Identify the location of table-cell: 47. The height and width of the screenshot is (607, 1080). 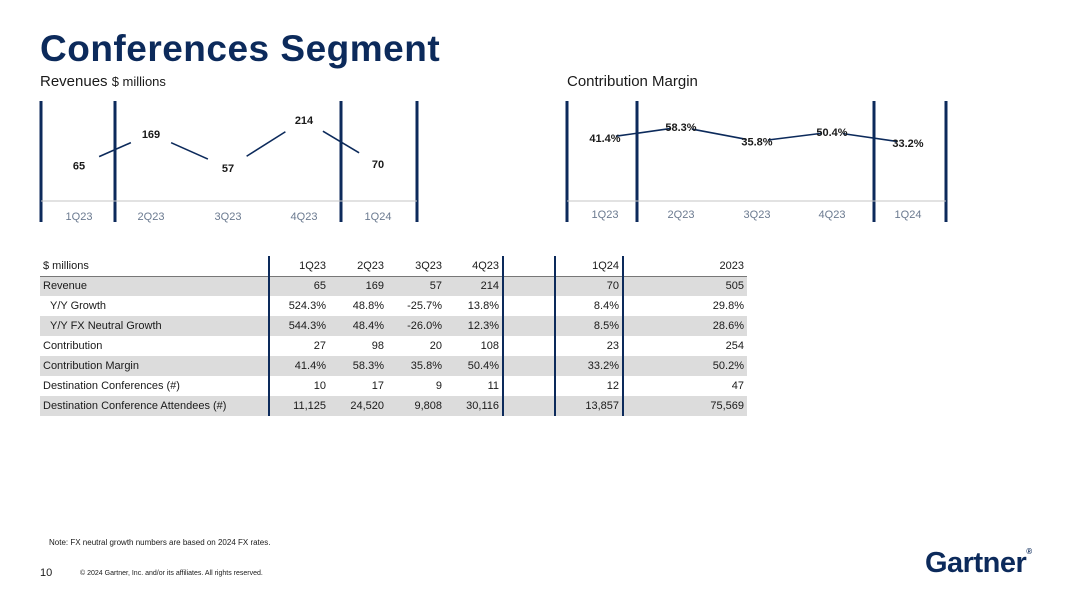
(737, 386).